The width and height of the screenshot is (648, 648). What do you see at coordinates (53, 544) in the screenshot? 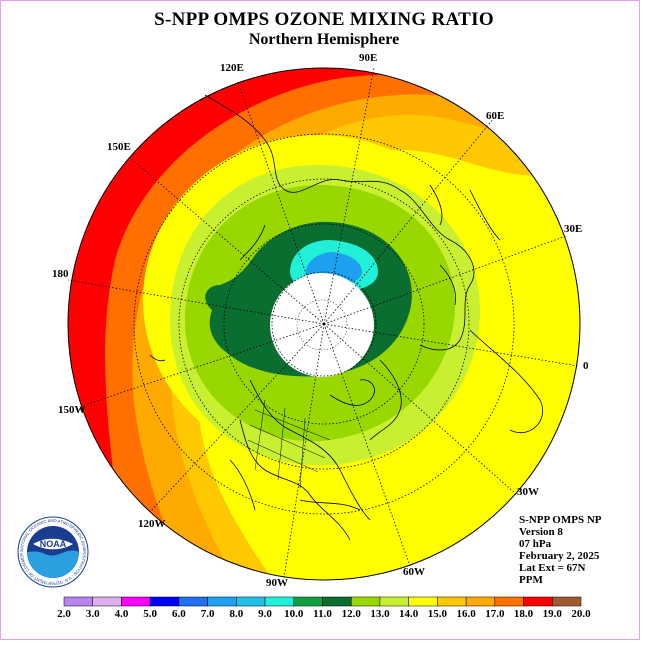
I see `noaa-logo-text: NOAA` at bounding box center [53, 544].